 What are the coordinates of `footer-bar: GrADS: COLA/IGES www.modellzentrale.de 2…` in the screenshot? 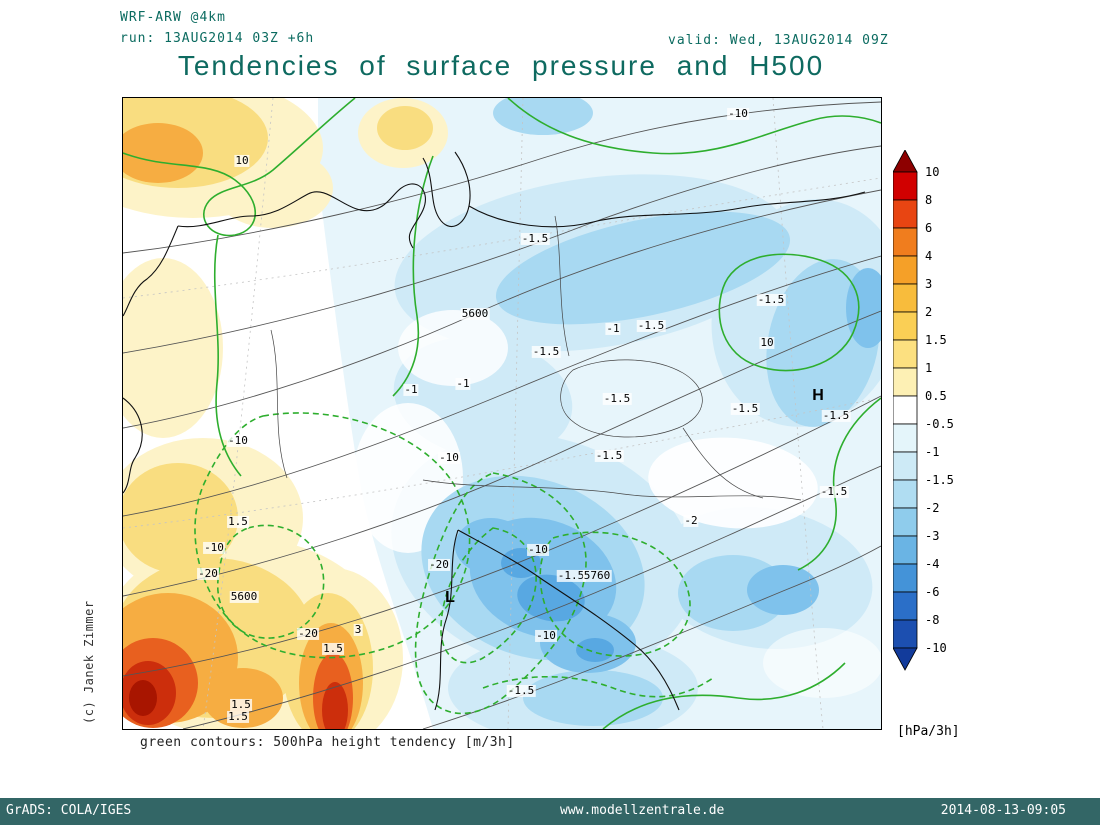 It's located at (550, 811).